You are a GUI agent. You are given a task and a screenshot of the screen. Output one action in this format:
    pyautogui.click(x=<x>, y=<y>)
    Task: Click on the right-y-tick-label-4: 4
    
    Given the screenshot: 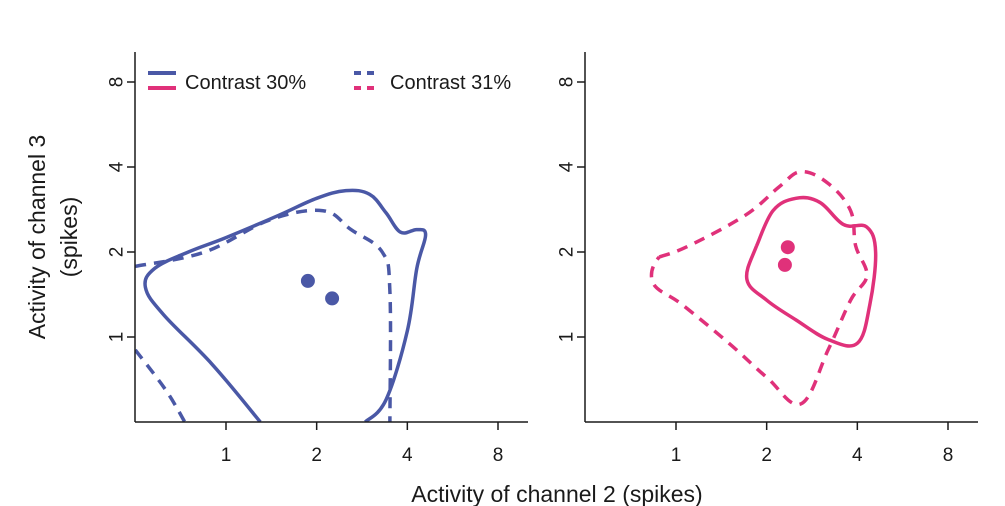 What is the action you would take?
    pyautogui.click(x=567, y=166)
    